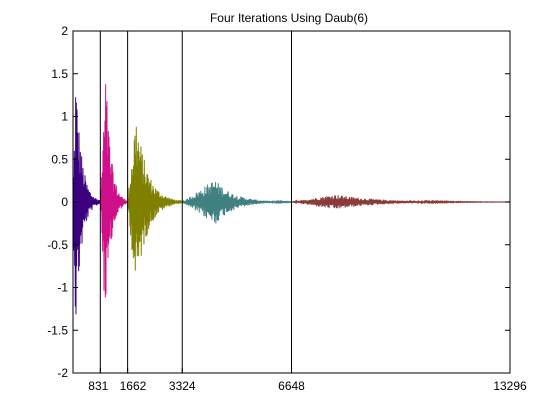 The width and height of the screenshot is (560, 420). Describe the element at coordinates (291, 386) in the screenshot. I see `x-tick-label: 6648` at that location.